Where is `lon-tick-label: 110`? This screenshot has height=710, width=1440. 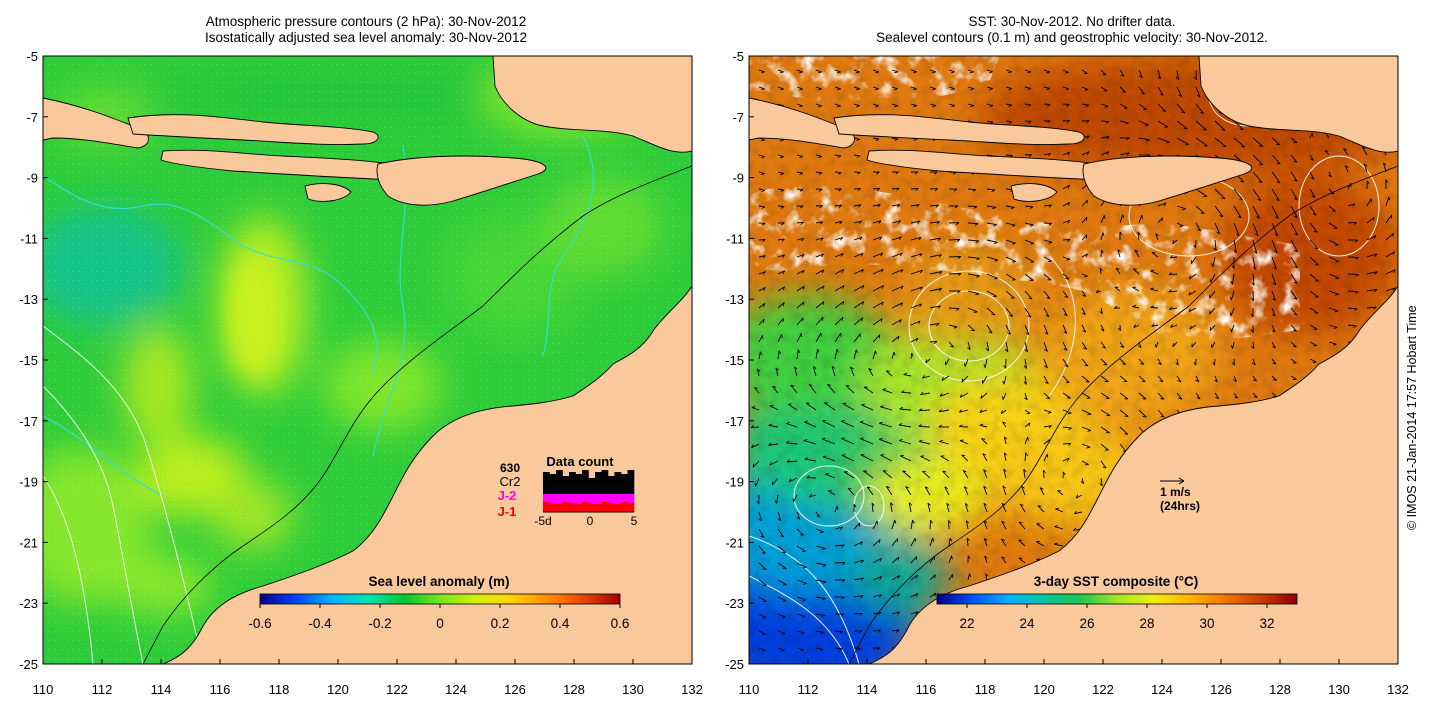 lon-tick-label: 110 is located at coordinates (749, 689).